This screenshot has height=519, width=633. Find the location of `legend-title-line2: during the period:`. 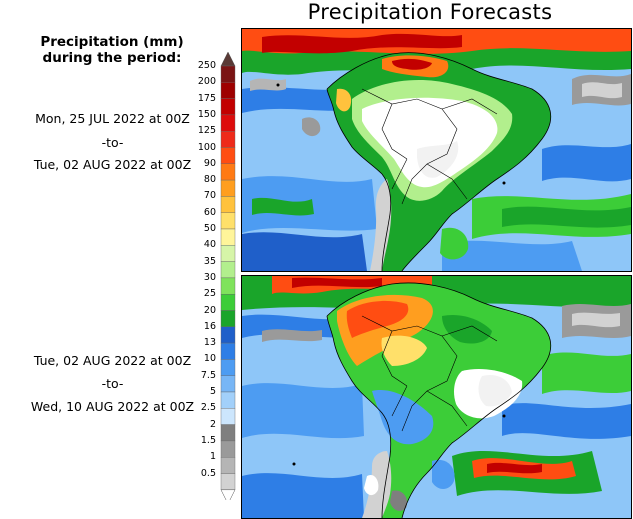

legend-title-line2: during the period: is located at coordinates (112, 58).